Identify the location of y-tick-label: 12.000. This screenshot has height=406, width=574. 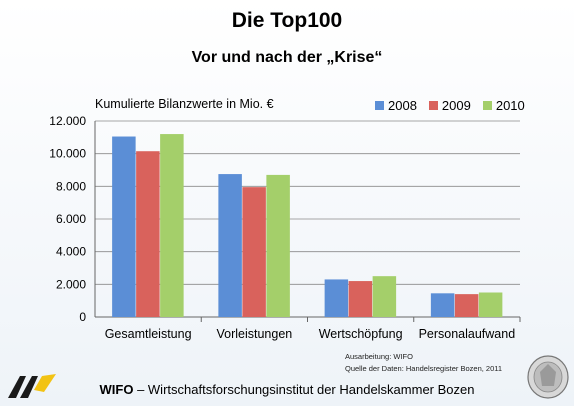
(67, 121).